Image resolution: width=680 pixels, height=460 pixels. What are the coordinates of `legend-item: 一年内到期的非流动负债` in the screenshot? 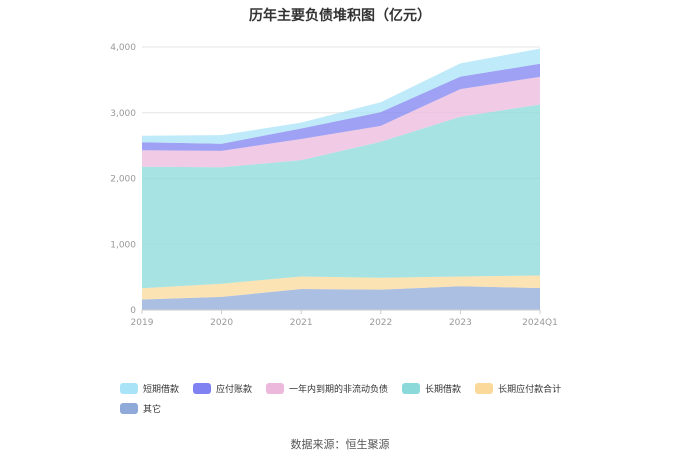 It's located at (327, 388).